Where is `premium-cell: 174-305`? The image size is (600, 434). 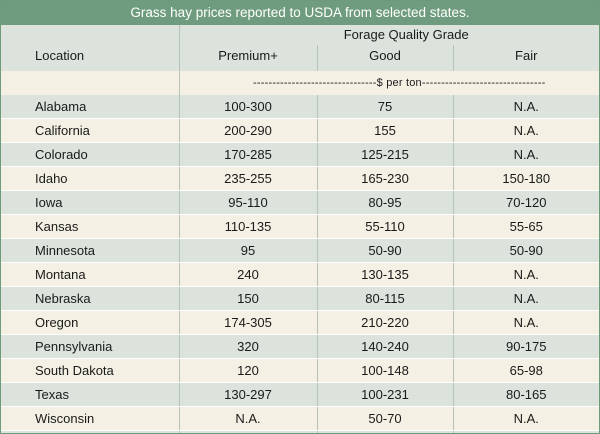 premium-cell: 174-305 is located at coordinates (247, 322).